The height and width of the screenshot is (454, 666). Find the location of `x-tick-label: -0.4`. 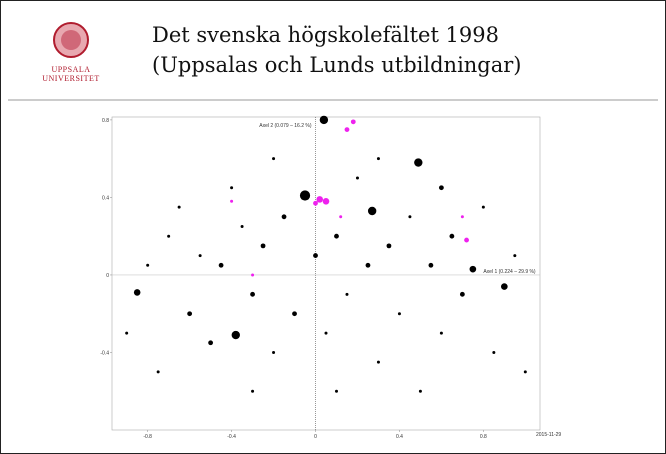

x-tick-label: -0.4 is located at coordinates (231, 437).